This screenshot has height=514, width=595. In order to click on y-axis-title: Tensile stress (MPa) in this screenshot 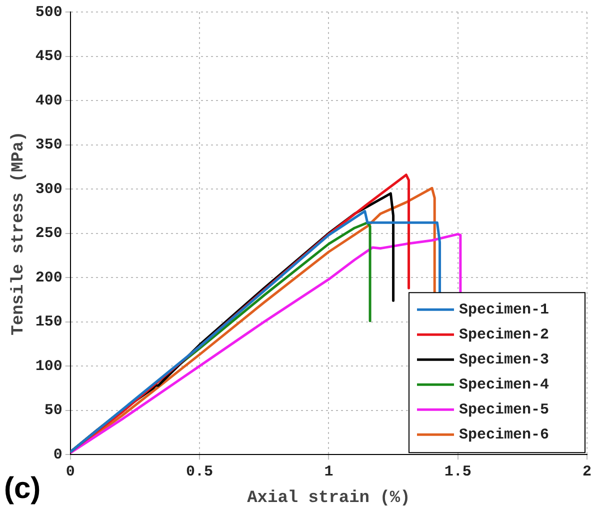, I will do `click(18, 233)`.